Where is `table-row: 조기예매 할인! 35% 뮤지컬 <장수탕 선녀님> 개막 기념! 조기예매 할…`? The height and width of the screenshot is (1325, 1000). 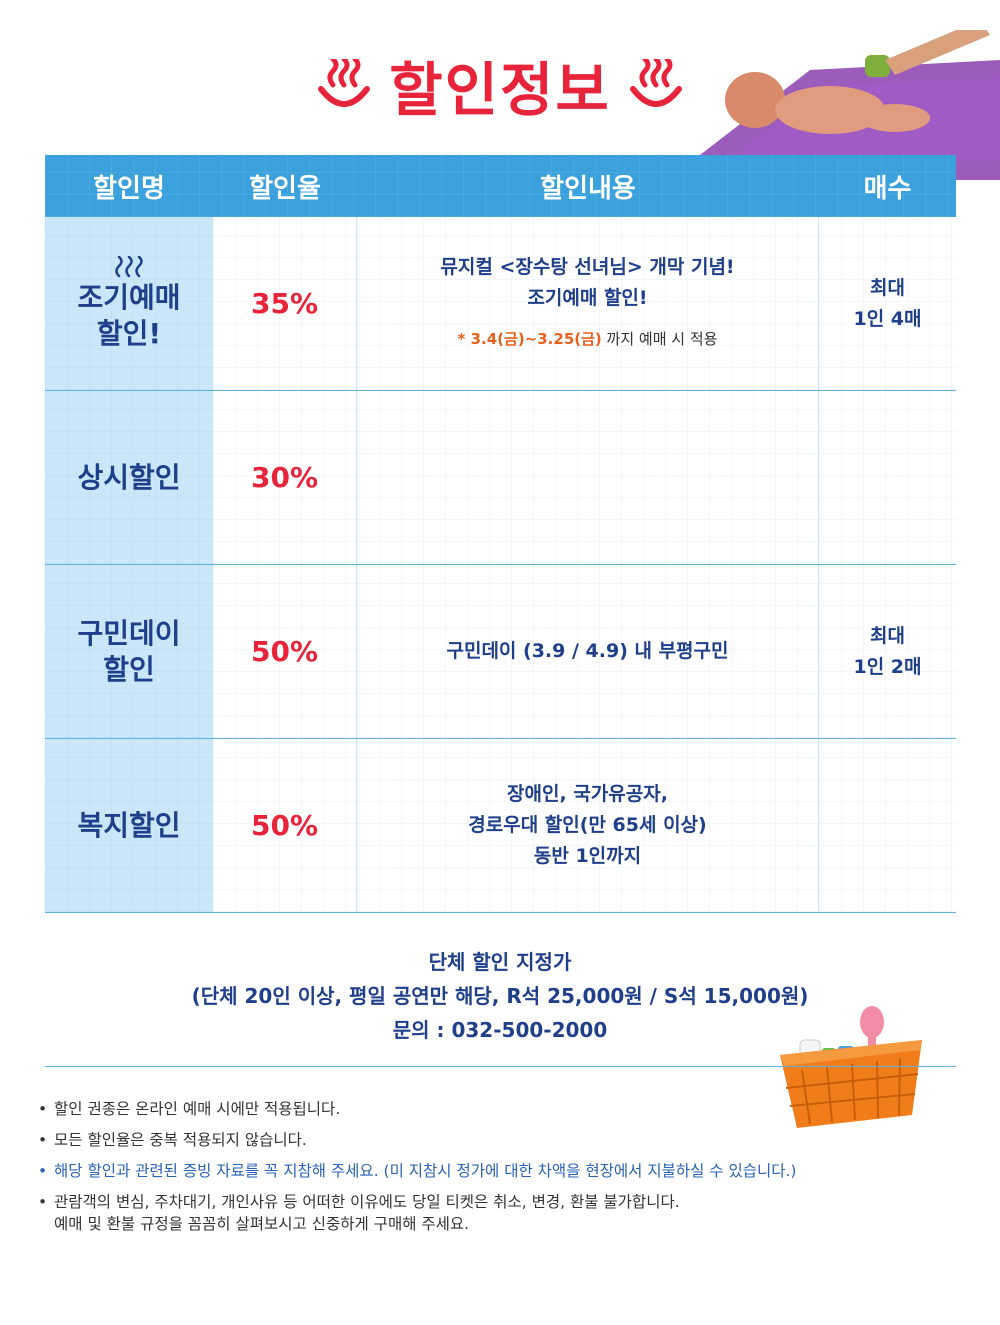 table-row: 조기예매 할인! 35% 뮤지컬 <장수탕 선녀님> 개막 기념! 조기예매 할… is located at coordinates (500, 304).